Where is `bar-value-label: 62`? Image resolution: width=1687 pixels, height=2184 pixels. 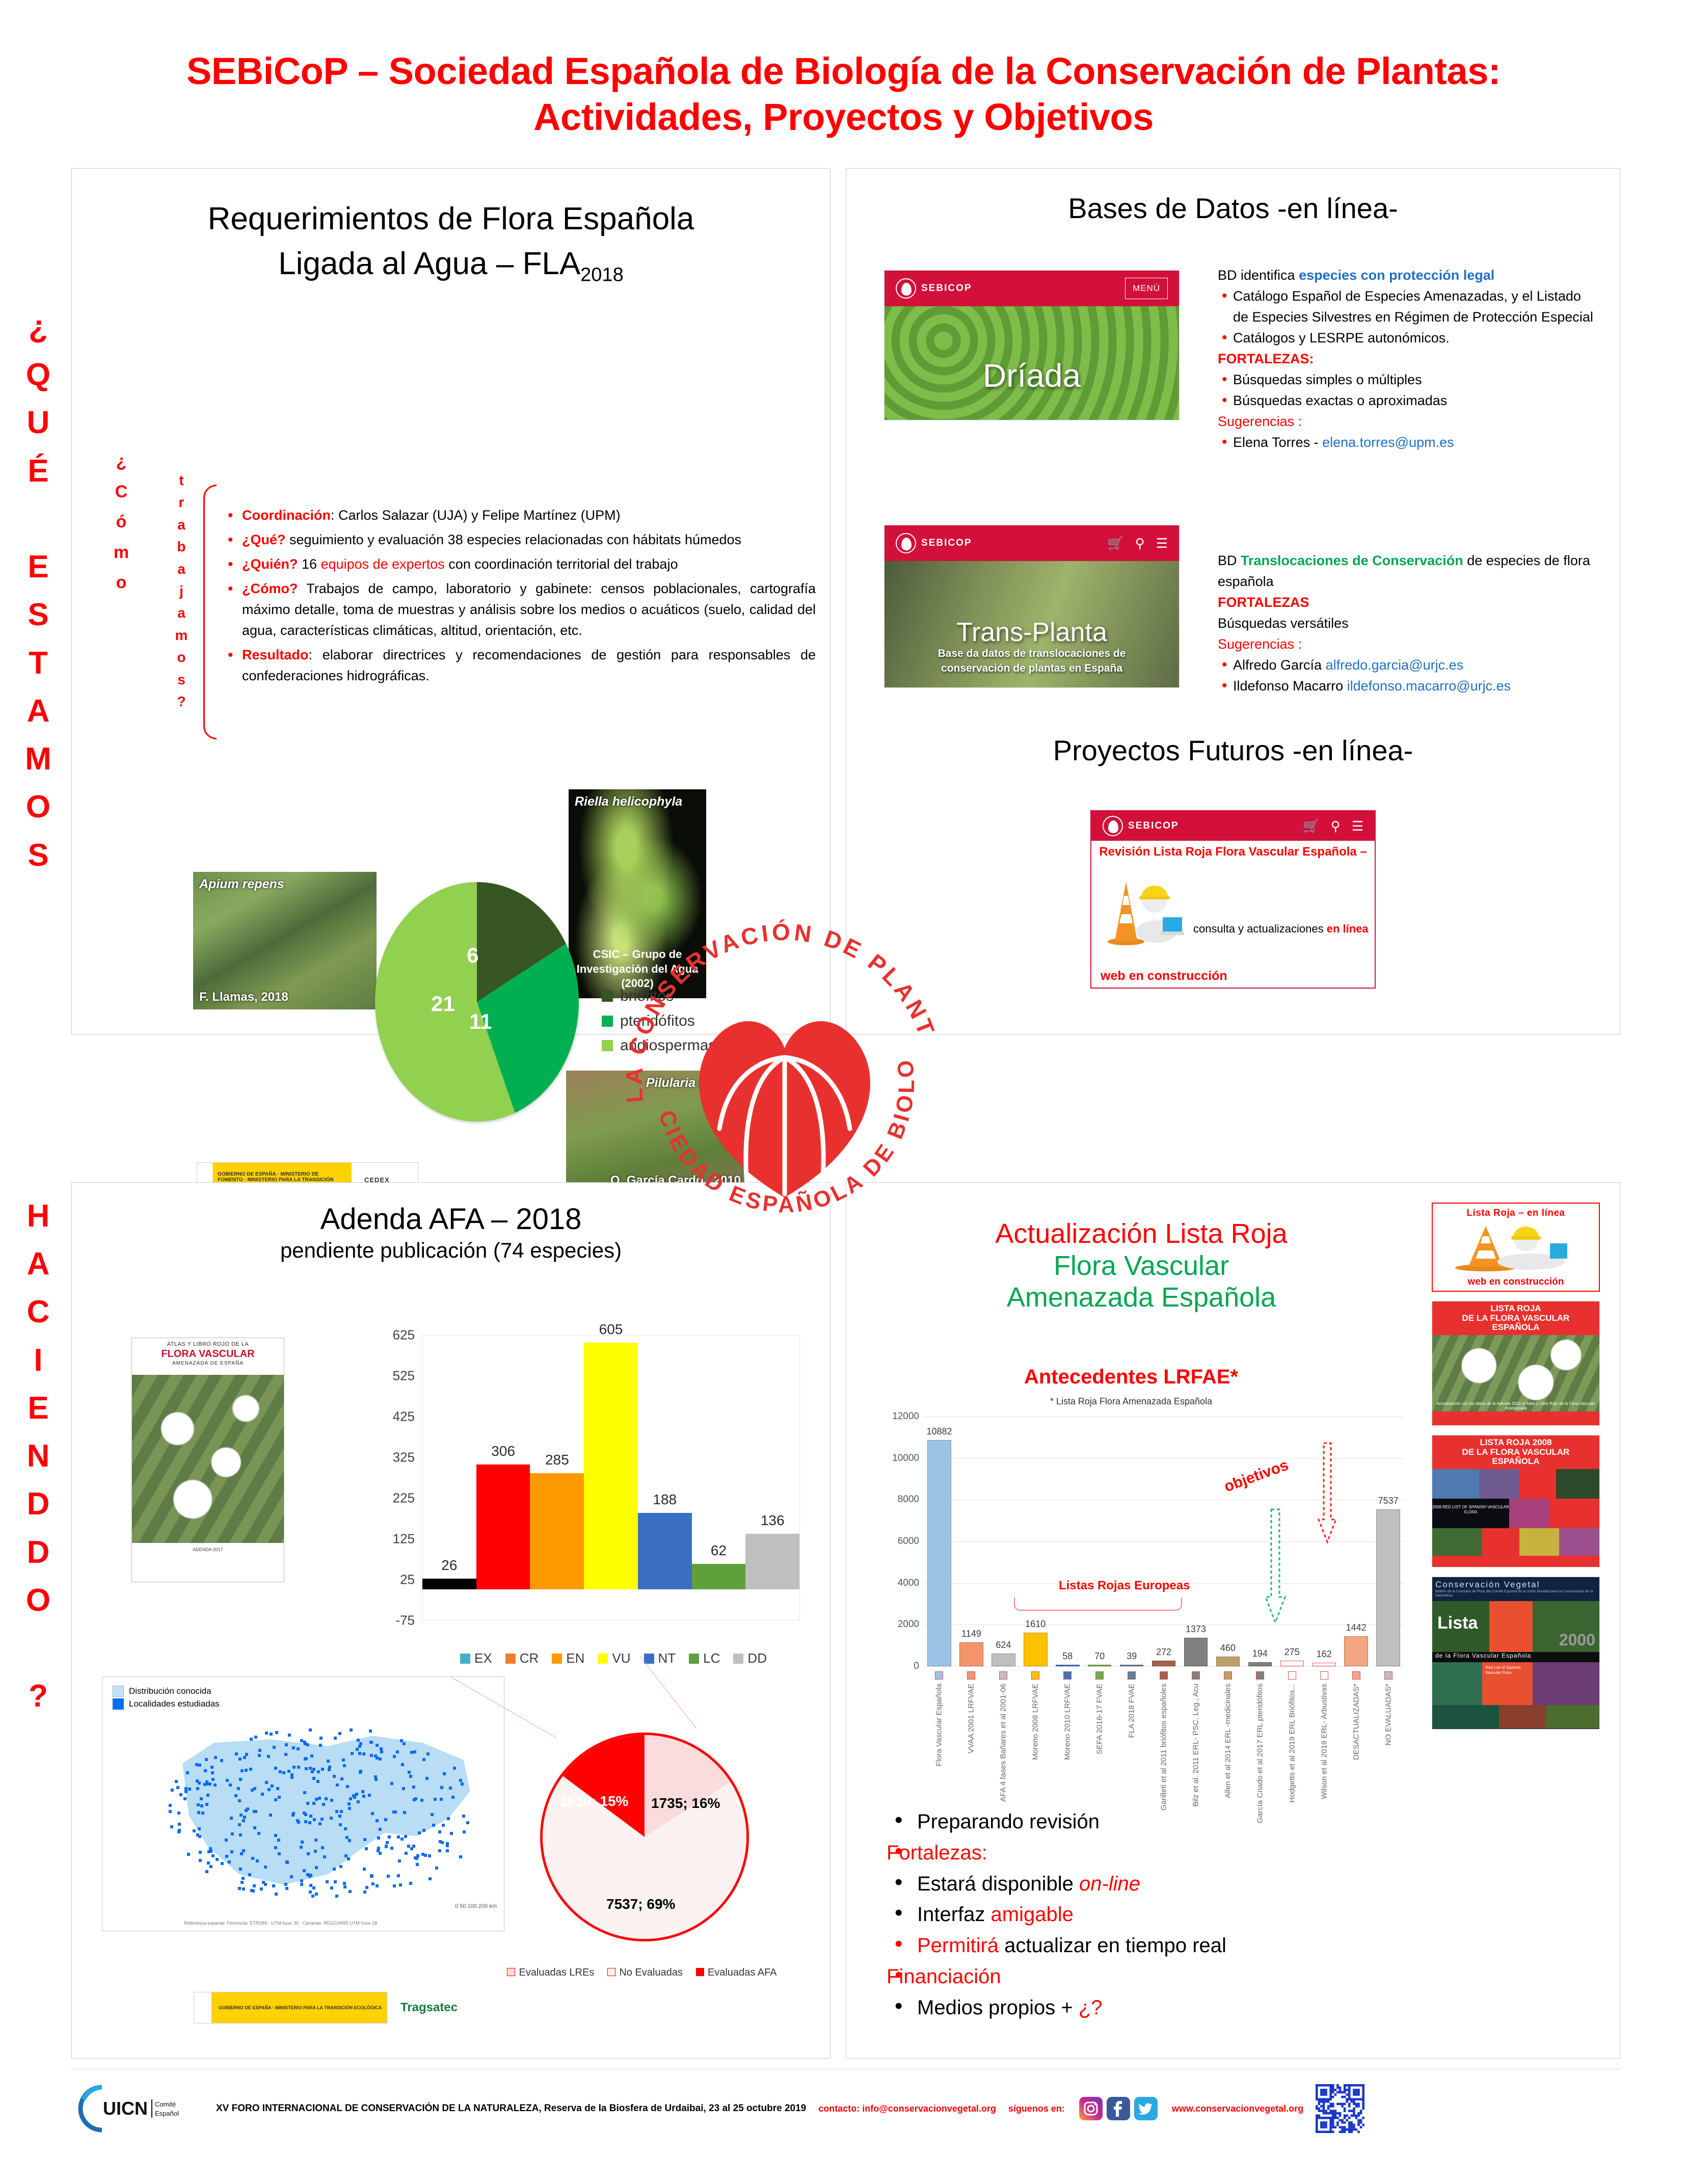
bar-value-label: 62 is located at coordinates (718, 1550).